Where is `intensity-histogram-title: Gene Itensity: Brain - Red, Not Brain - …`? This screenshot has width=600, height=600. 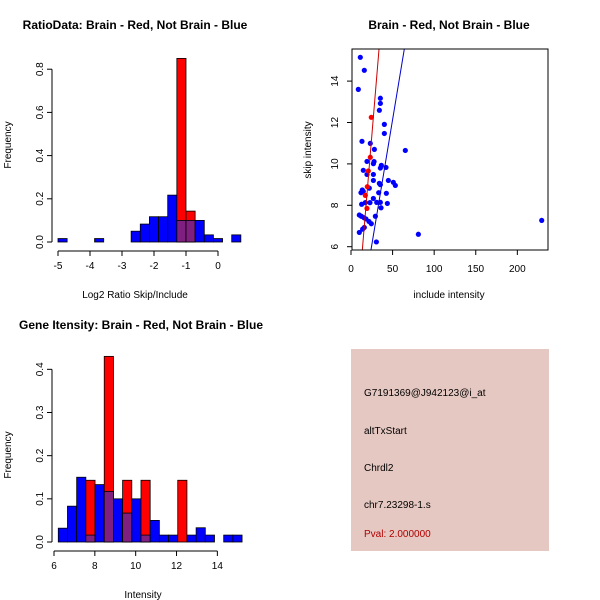
intensity-histogram-title: Gene Itensity: Brain - Red, Not Brain - … is located at coordinates (141, 325).